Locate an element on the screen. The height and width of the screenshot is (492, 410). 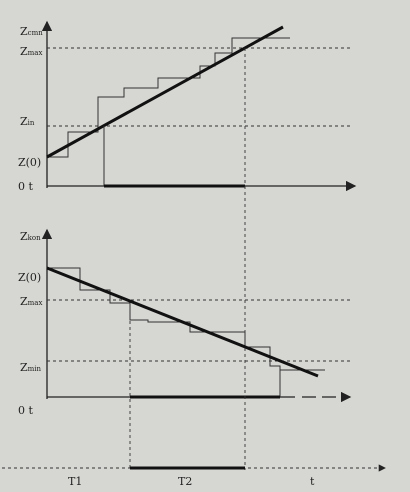
label-sub: min is located at coordinates (35, 369).